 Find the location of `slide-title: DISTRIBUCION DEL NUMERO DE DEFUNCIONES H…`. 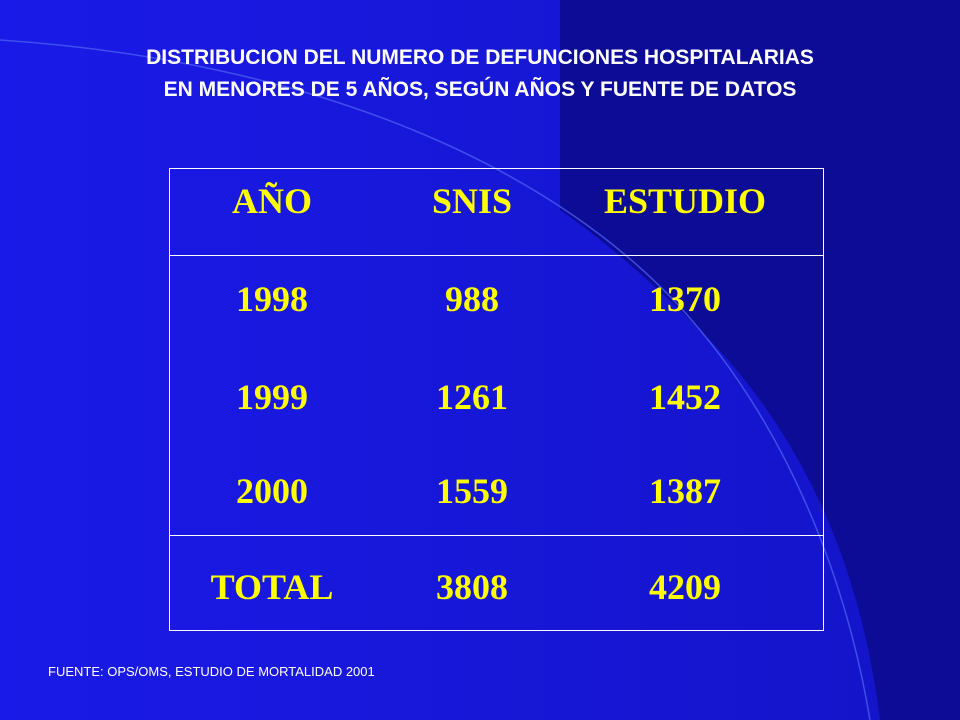

slide-title: DISTRIBUCION DEL NUMERO DE DEFUNCIONES H… is located at coordinates (480, 74).